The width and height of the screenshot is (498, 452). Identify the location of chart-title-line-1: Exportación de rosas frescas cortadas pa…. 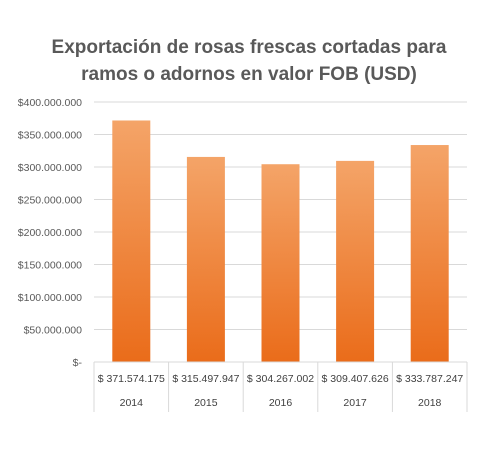
(249, 47).